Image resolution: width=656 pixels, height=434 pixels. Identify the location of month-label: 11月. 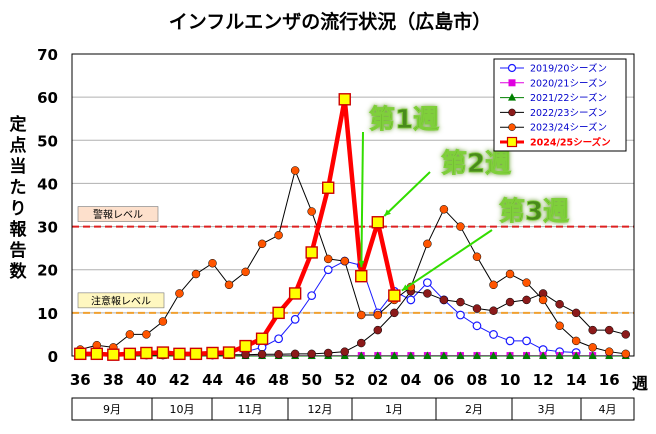
(250, 409).